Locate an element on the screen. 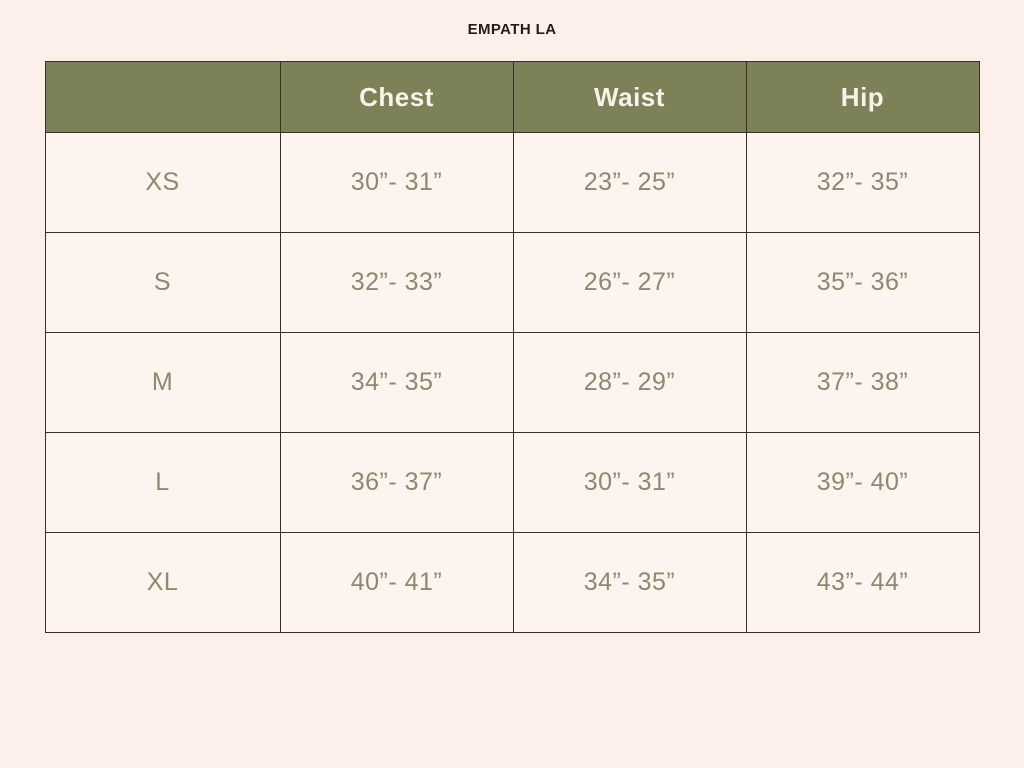 This screenshot has height=768, width=1024. size-label: XS is located at coordinates (162, 182).